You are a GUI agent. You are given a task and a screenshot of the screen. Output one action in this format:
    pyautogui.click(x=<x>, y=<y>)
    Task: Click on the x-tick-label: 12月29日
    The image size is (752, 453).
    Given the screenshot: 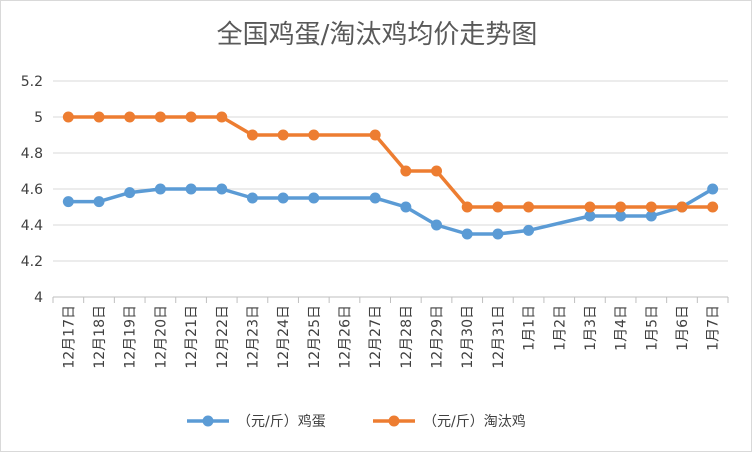 What is the action you would take?
    pyautogui.click(x=438, y=337)
    